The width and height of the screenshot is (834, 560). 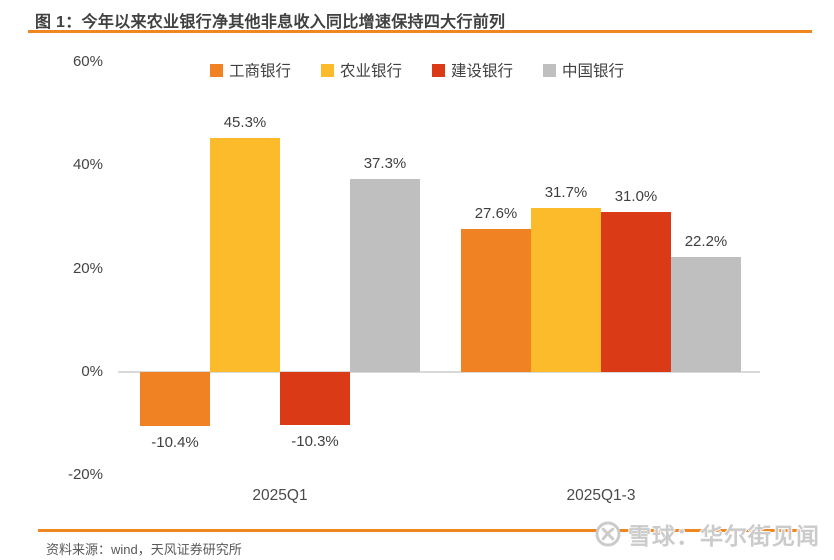 I want to click on bar-value-label: 45.3%, so click(x=245, y=122).